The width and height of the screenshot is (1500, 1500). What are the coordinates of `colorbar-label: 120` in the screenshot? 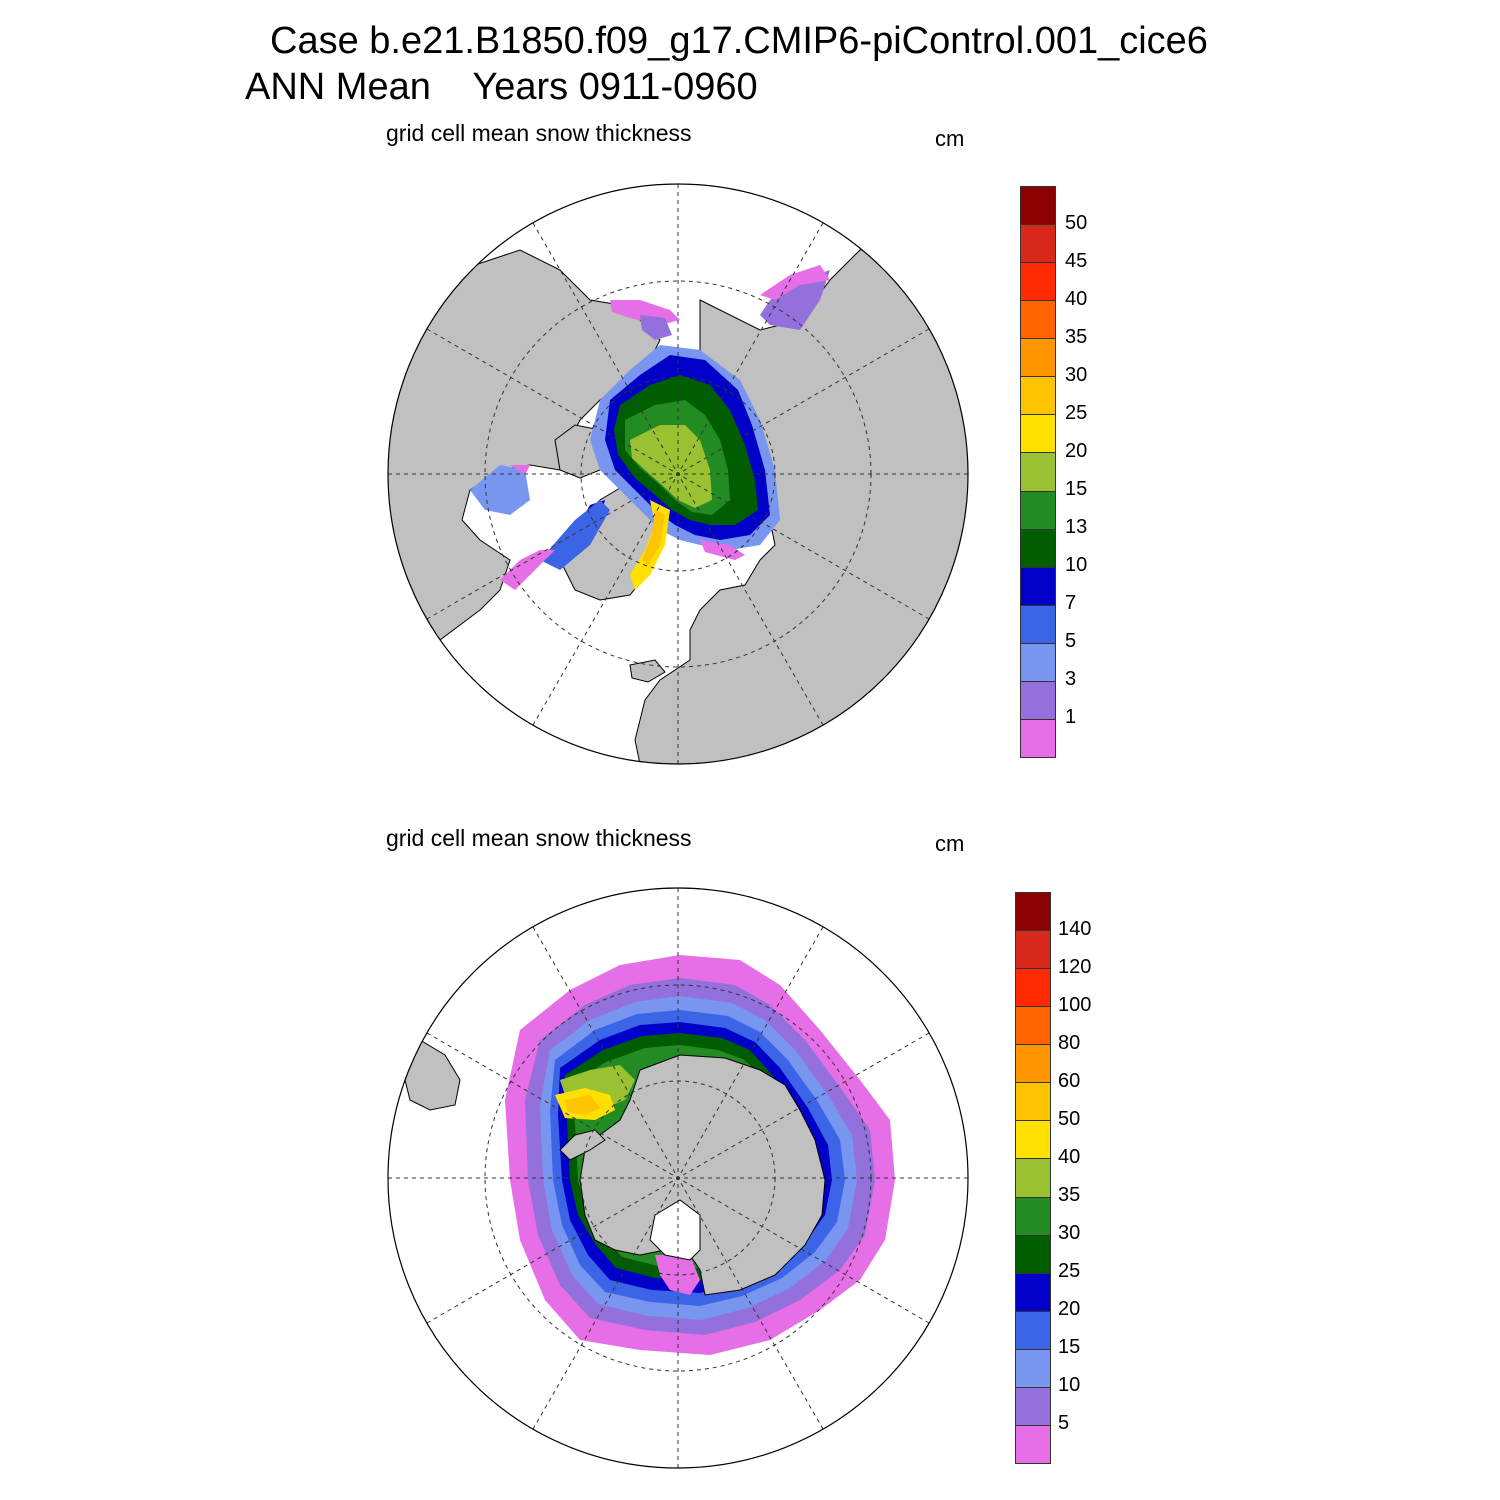 It's located at (1075, 967).